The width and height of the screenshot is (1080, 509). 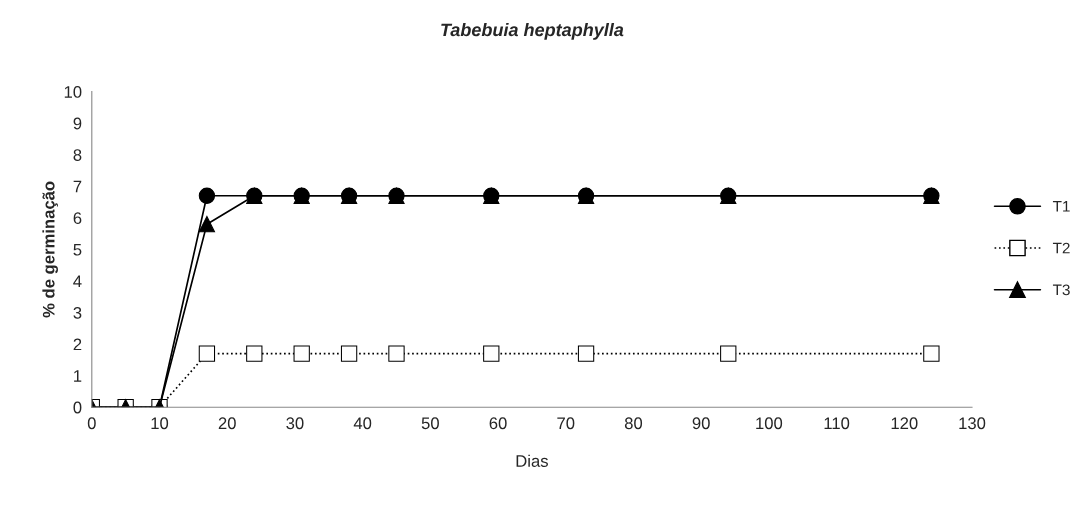 What do you see at coordinates (77, 344) in the screenshot?
I see `y-tick-label: 2` at bounding box center [77, 344].